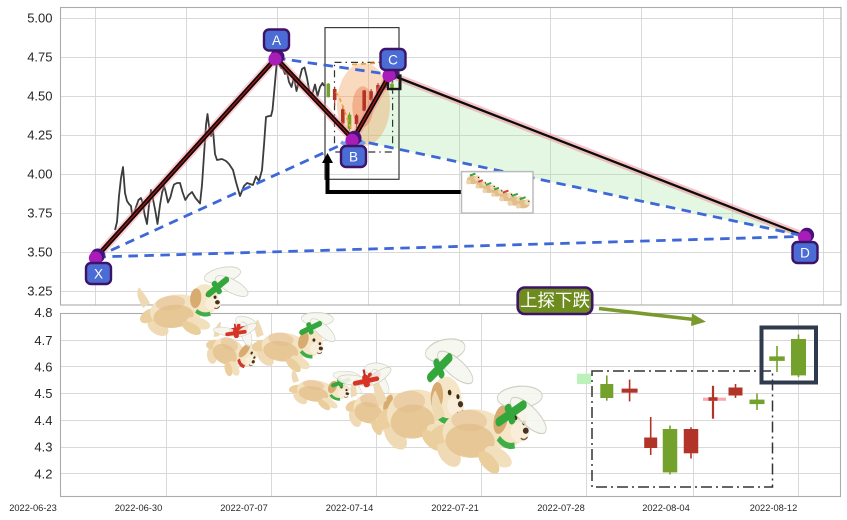  I want to click on svg-text: 2022-08-04, so click(666, 508).